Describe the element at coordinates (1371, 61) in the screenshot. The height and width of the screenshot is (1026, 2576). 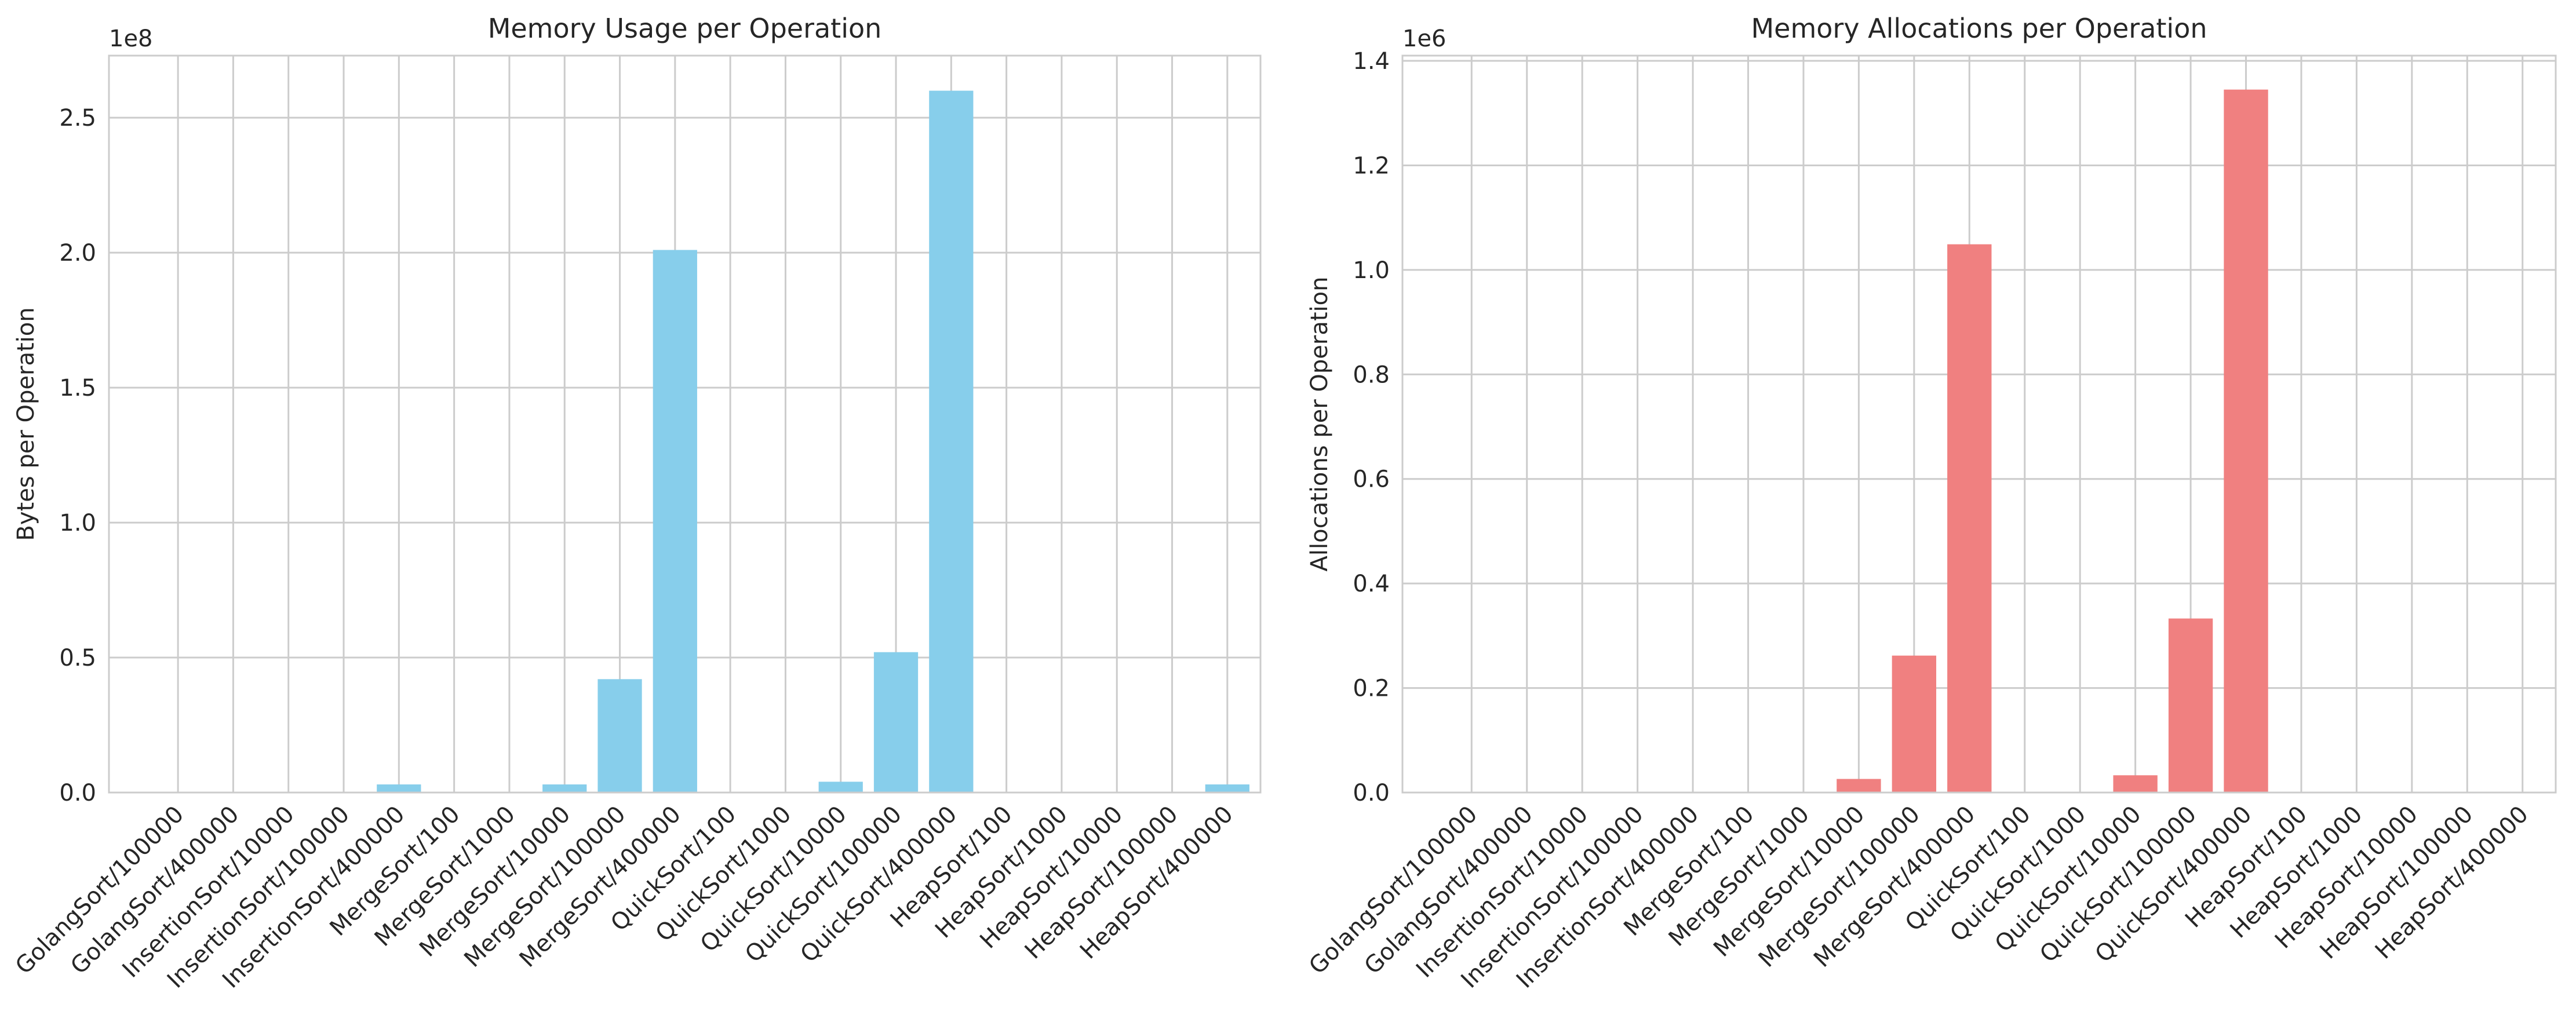
I see `y-tick-label: 1.4` at that location.